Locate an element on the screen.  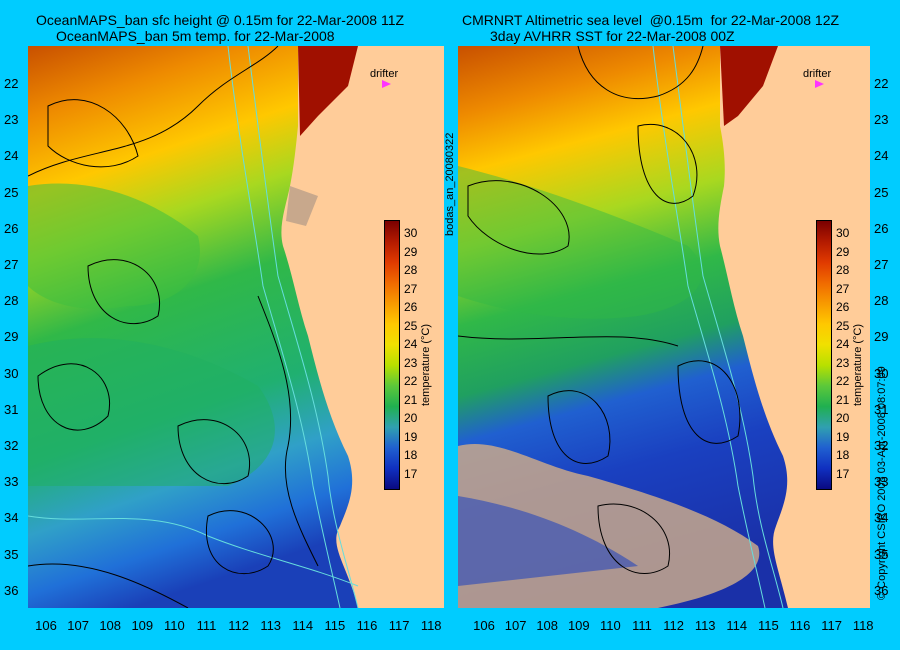
drifter-label-right: drifter is located at coordinates (817, 74).